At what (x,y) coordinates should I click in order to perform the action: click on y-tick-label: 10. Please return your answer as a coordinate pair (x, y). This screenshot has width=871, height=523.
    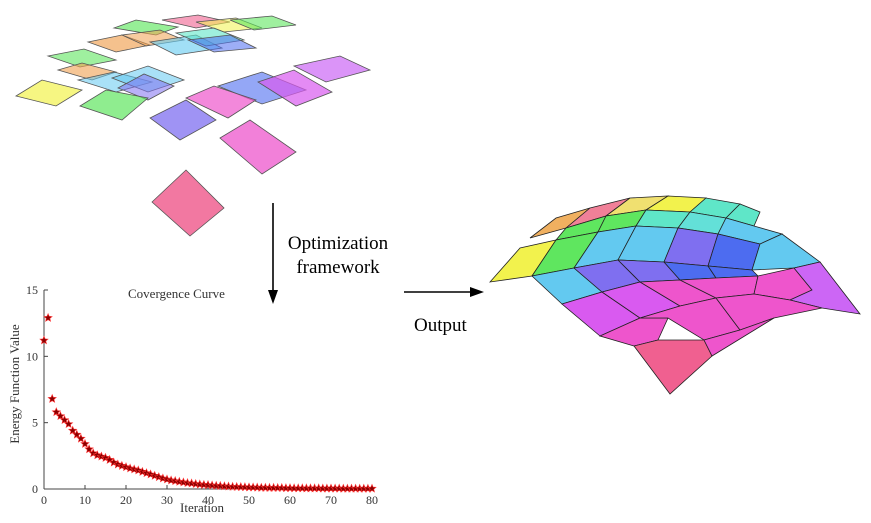
    Looking at the image, I should click on (32, 356).